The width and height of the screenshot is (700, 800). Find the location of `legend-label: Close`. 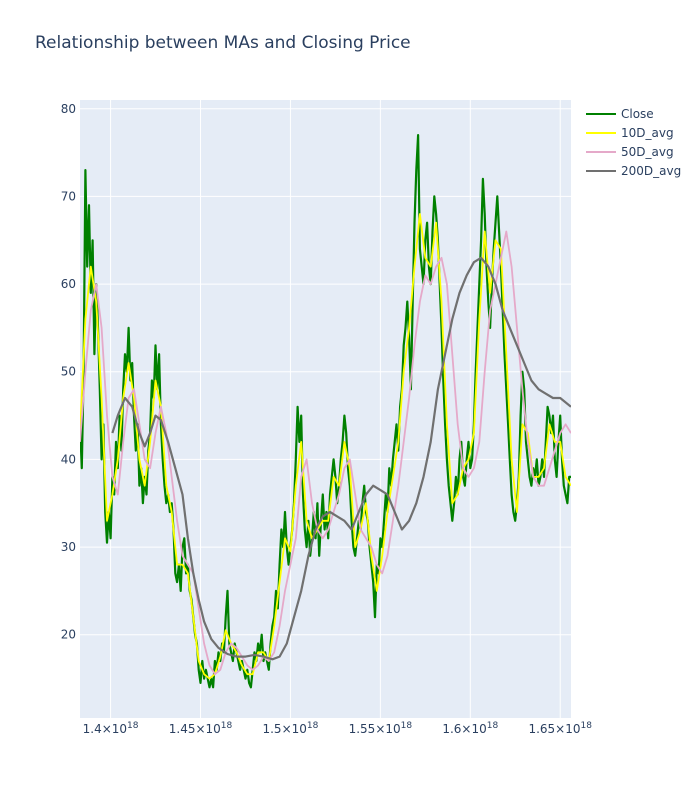

legend-label: Close is located at coordinates (637, 114).